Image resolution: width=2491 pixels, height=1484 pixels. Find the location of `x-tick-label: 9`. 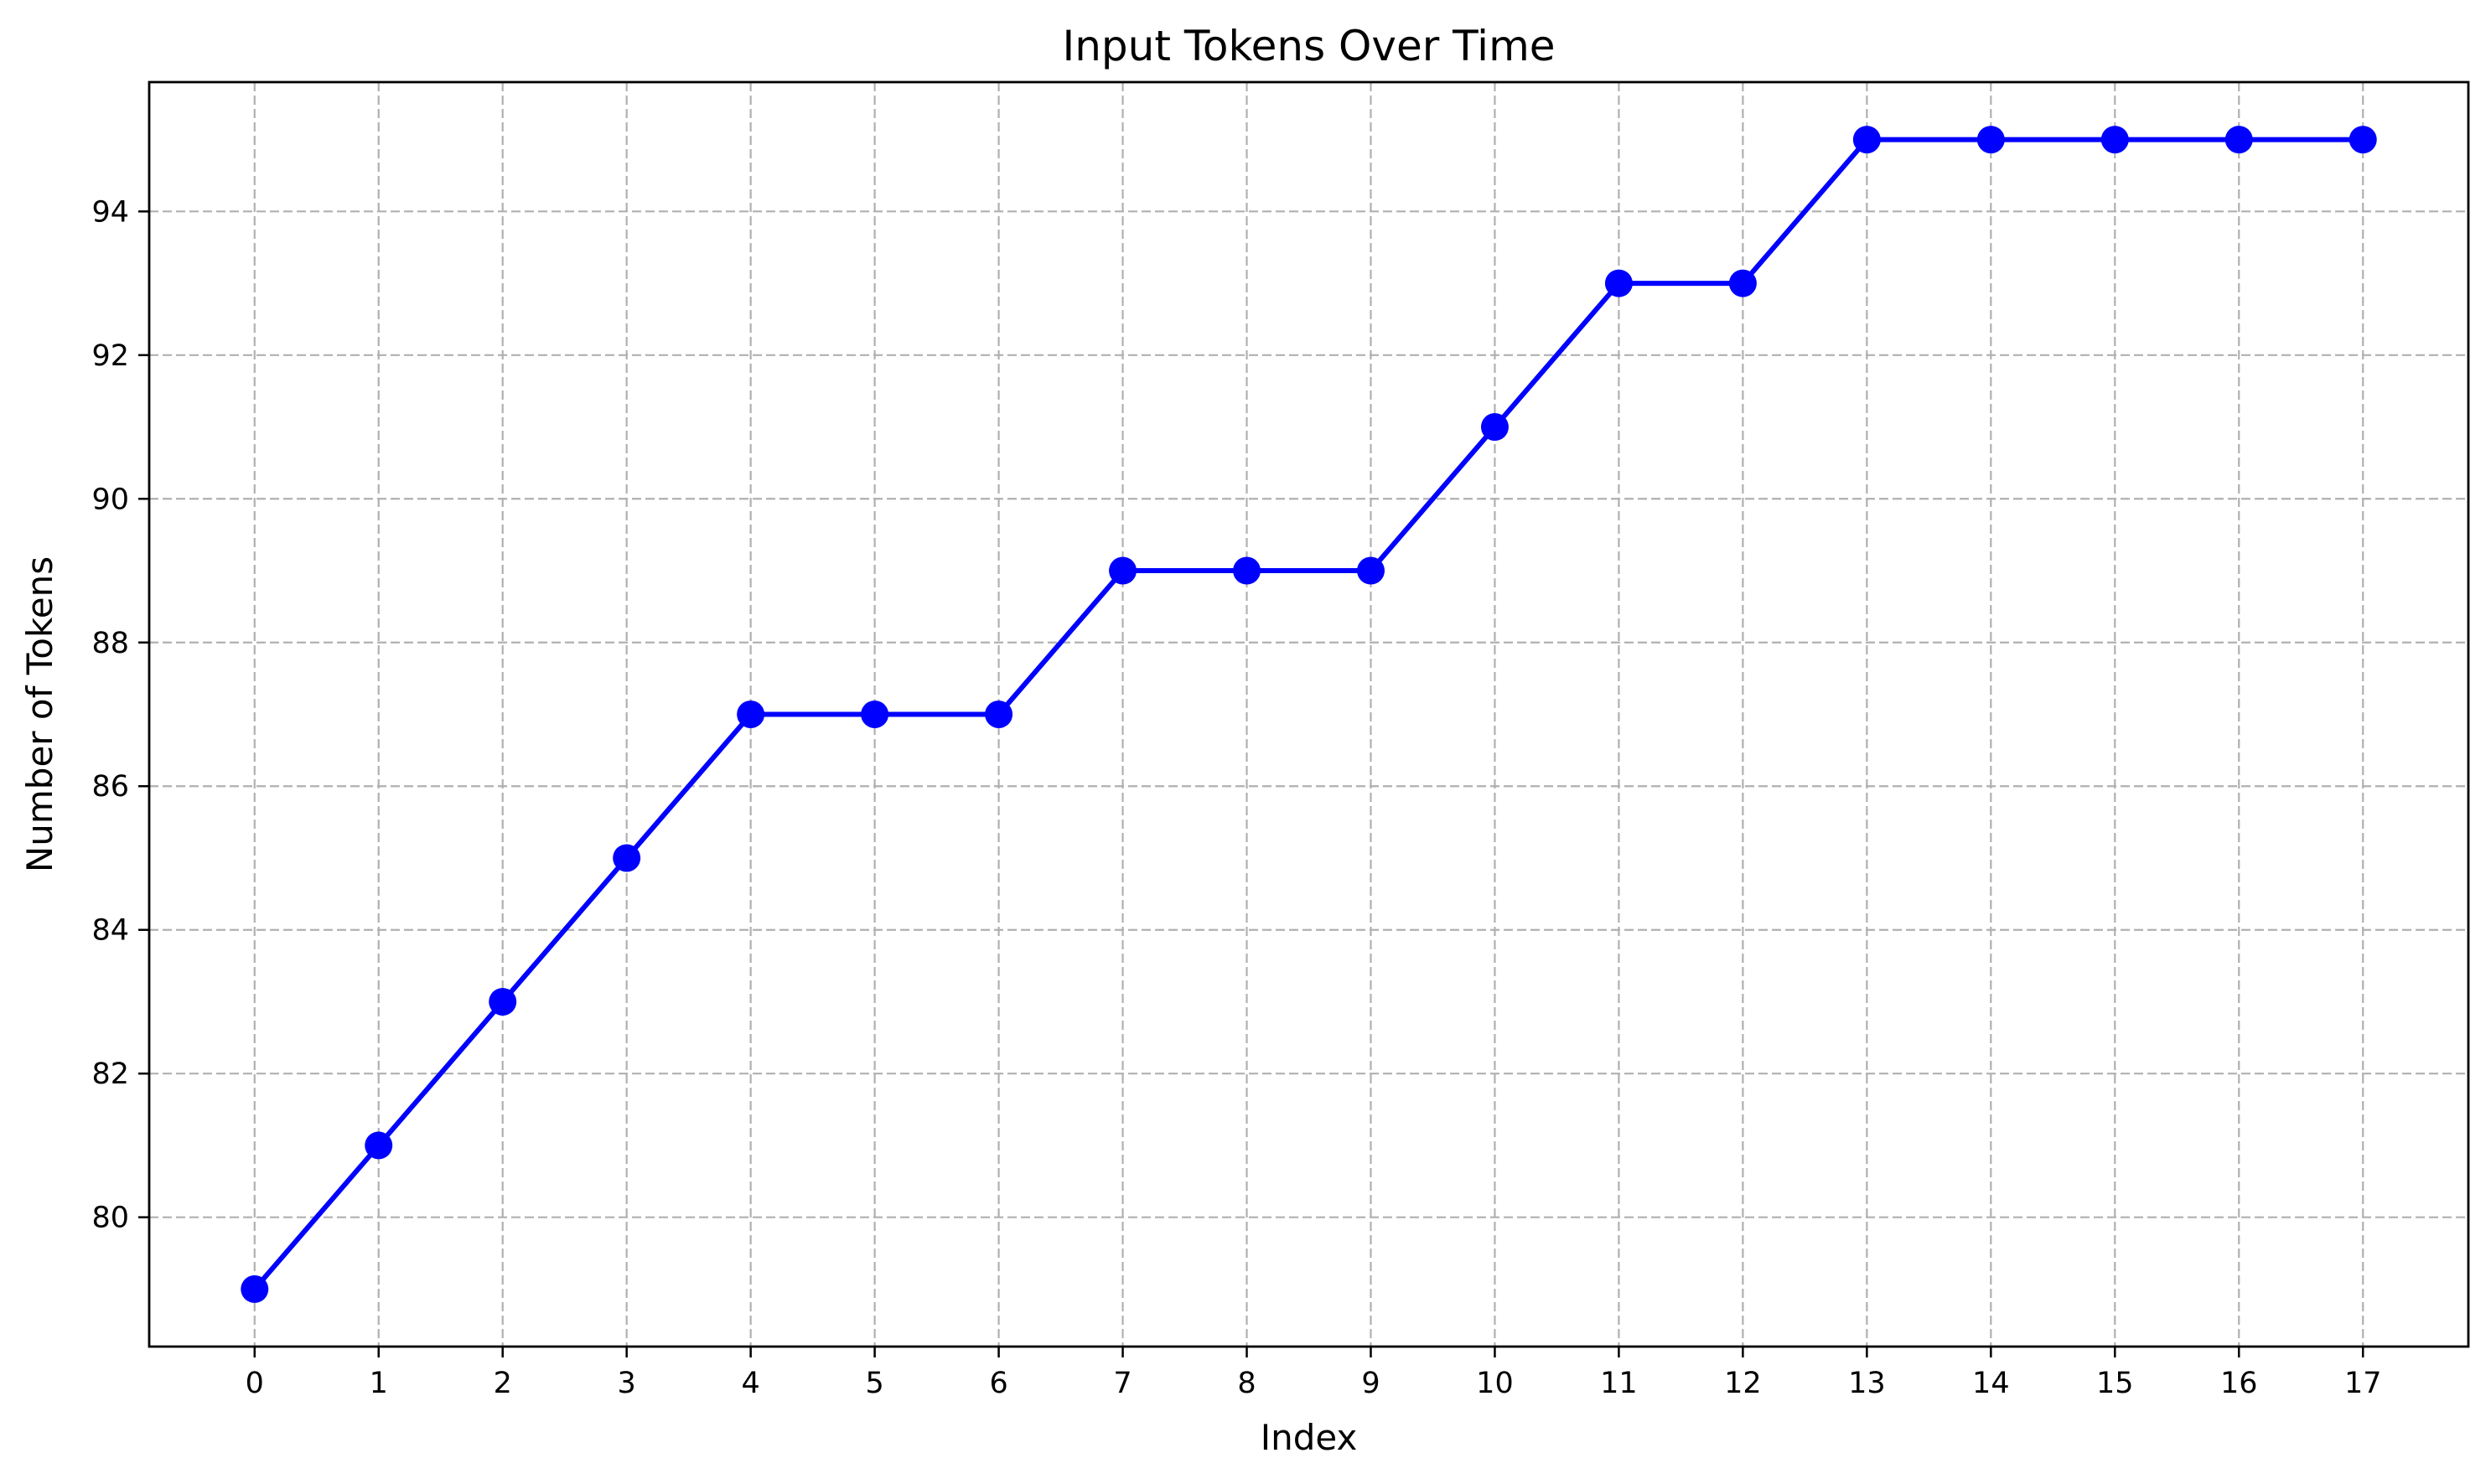

x-tick-label: 9 is located at coordinates (1370, 1384).